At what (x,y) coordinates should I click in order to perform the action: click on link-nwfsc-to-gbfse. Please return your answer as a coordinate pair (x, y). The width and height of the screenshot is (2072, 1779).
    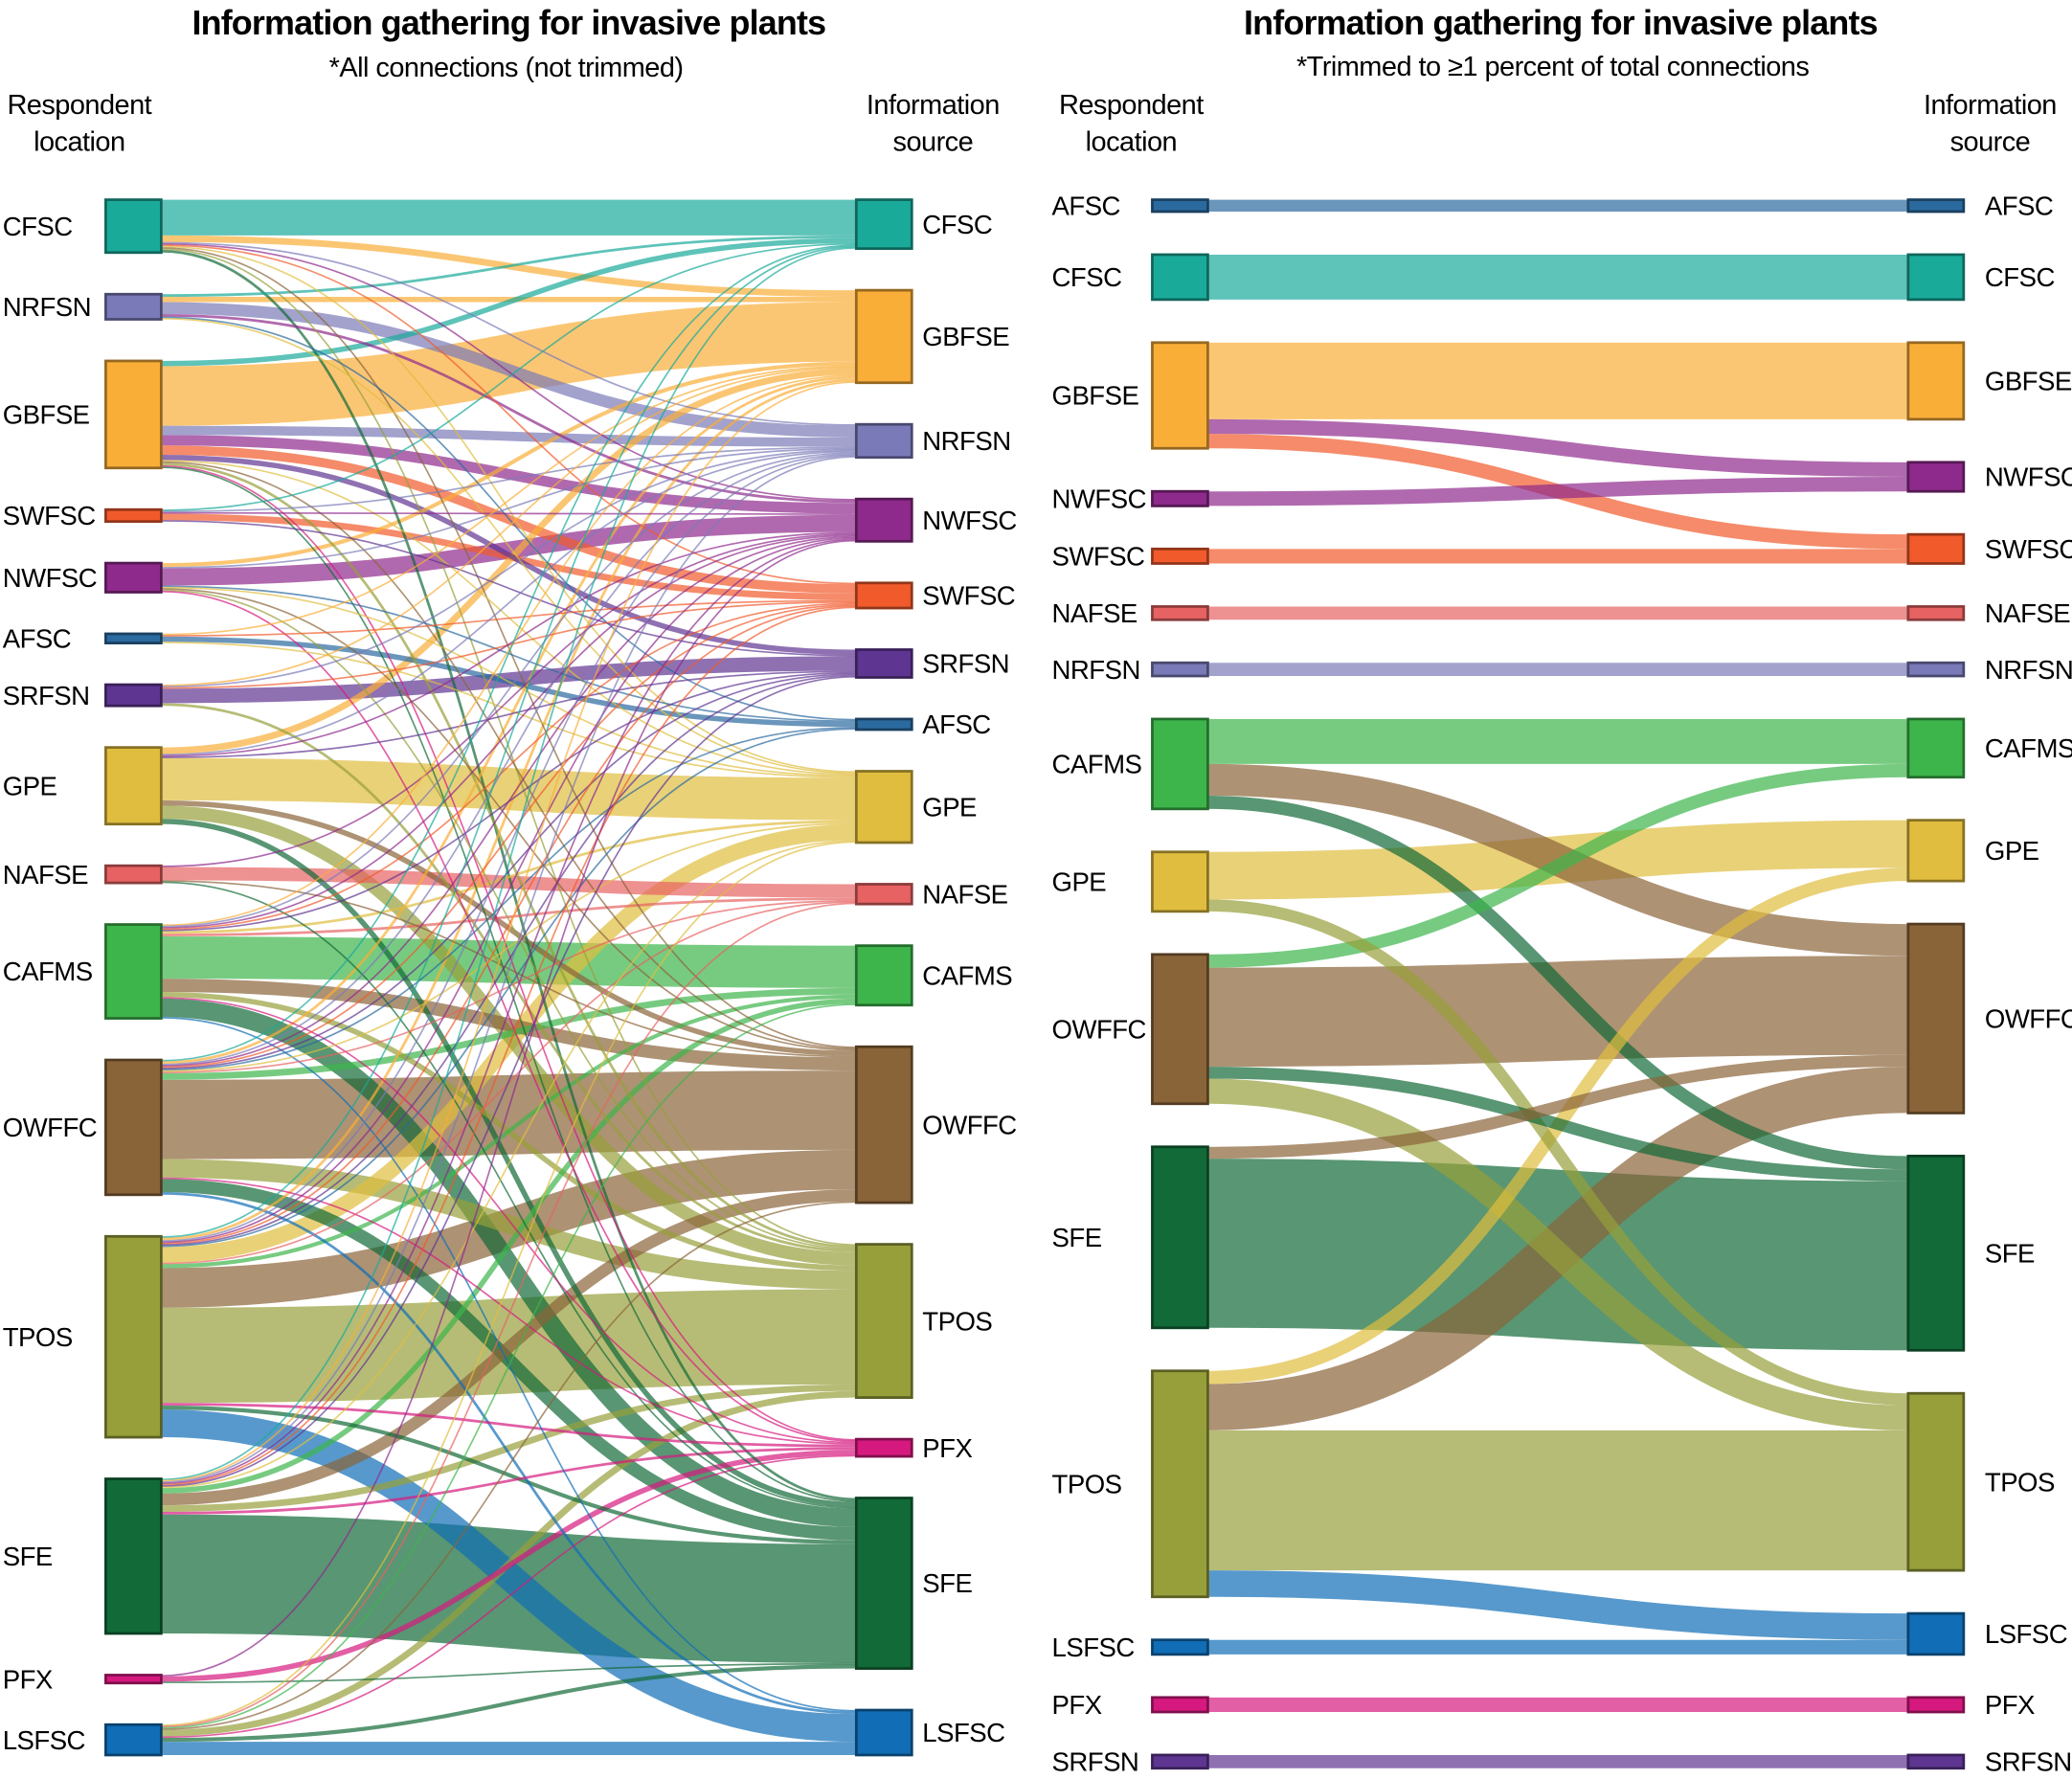
    Looking at the image, I should click on (509, 465).